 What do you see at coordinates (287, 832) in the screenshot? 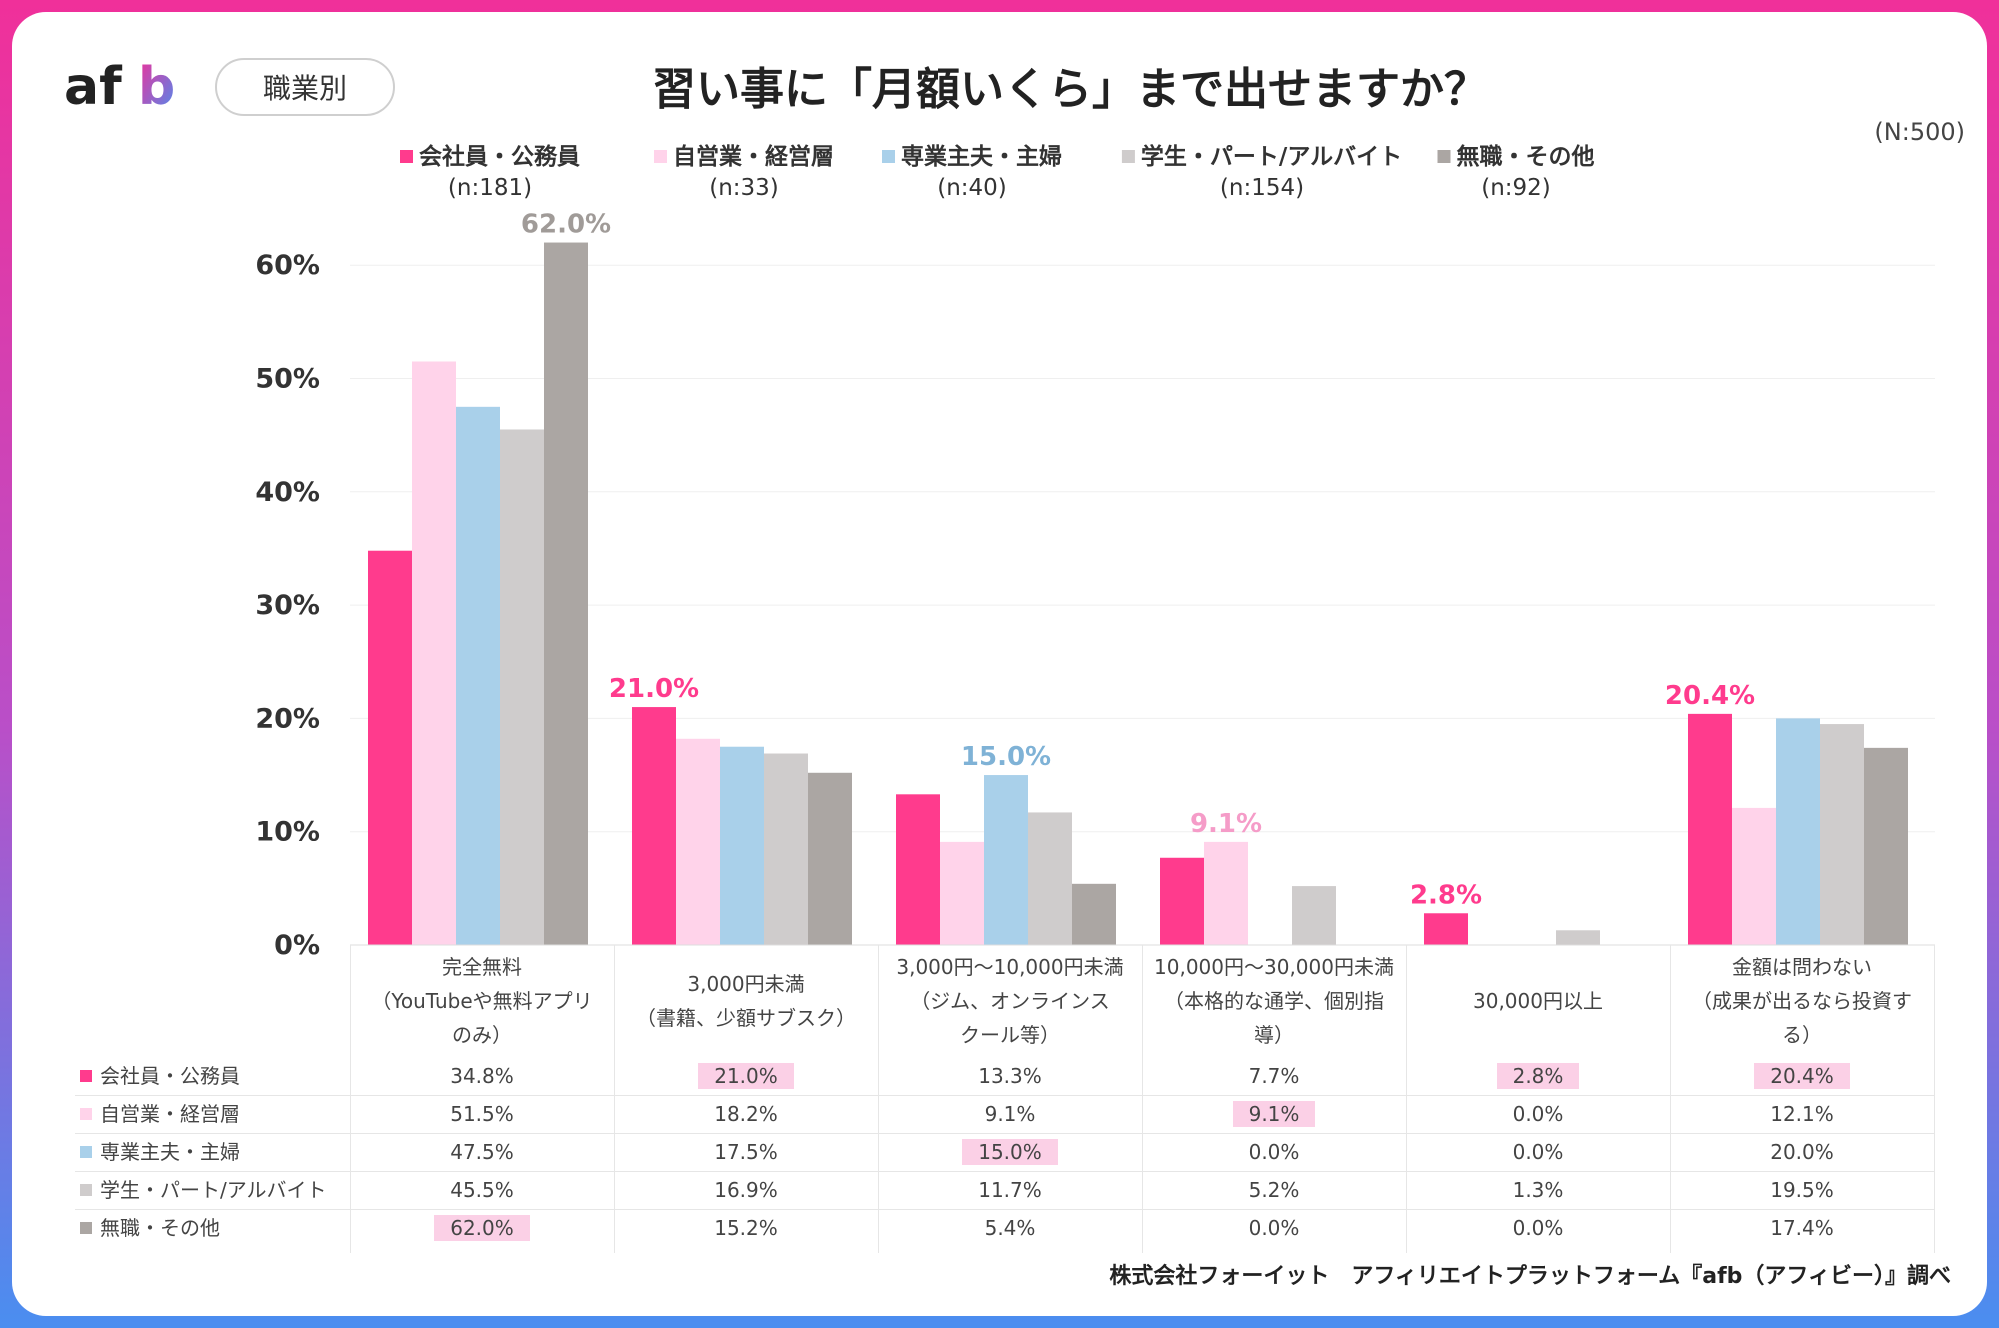
I see `y-tick-label: 10%` at bounding box center [287, 832].